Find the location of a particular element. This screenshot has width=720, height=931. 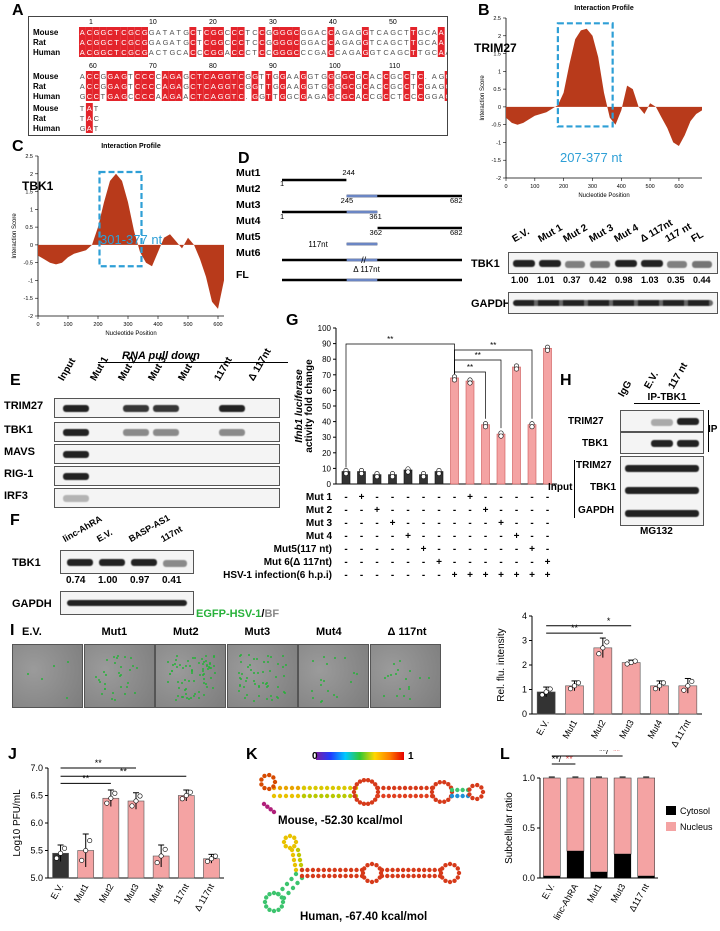

y-tick-label: -1.5 is located at coordinates (28, 299).